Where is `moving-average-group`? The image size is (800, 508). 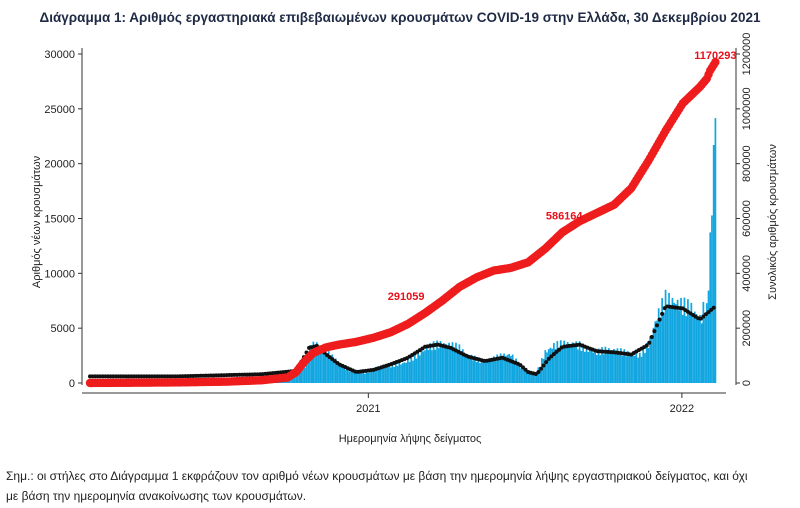 moving-average-group is located at coordinates (402, 341).